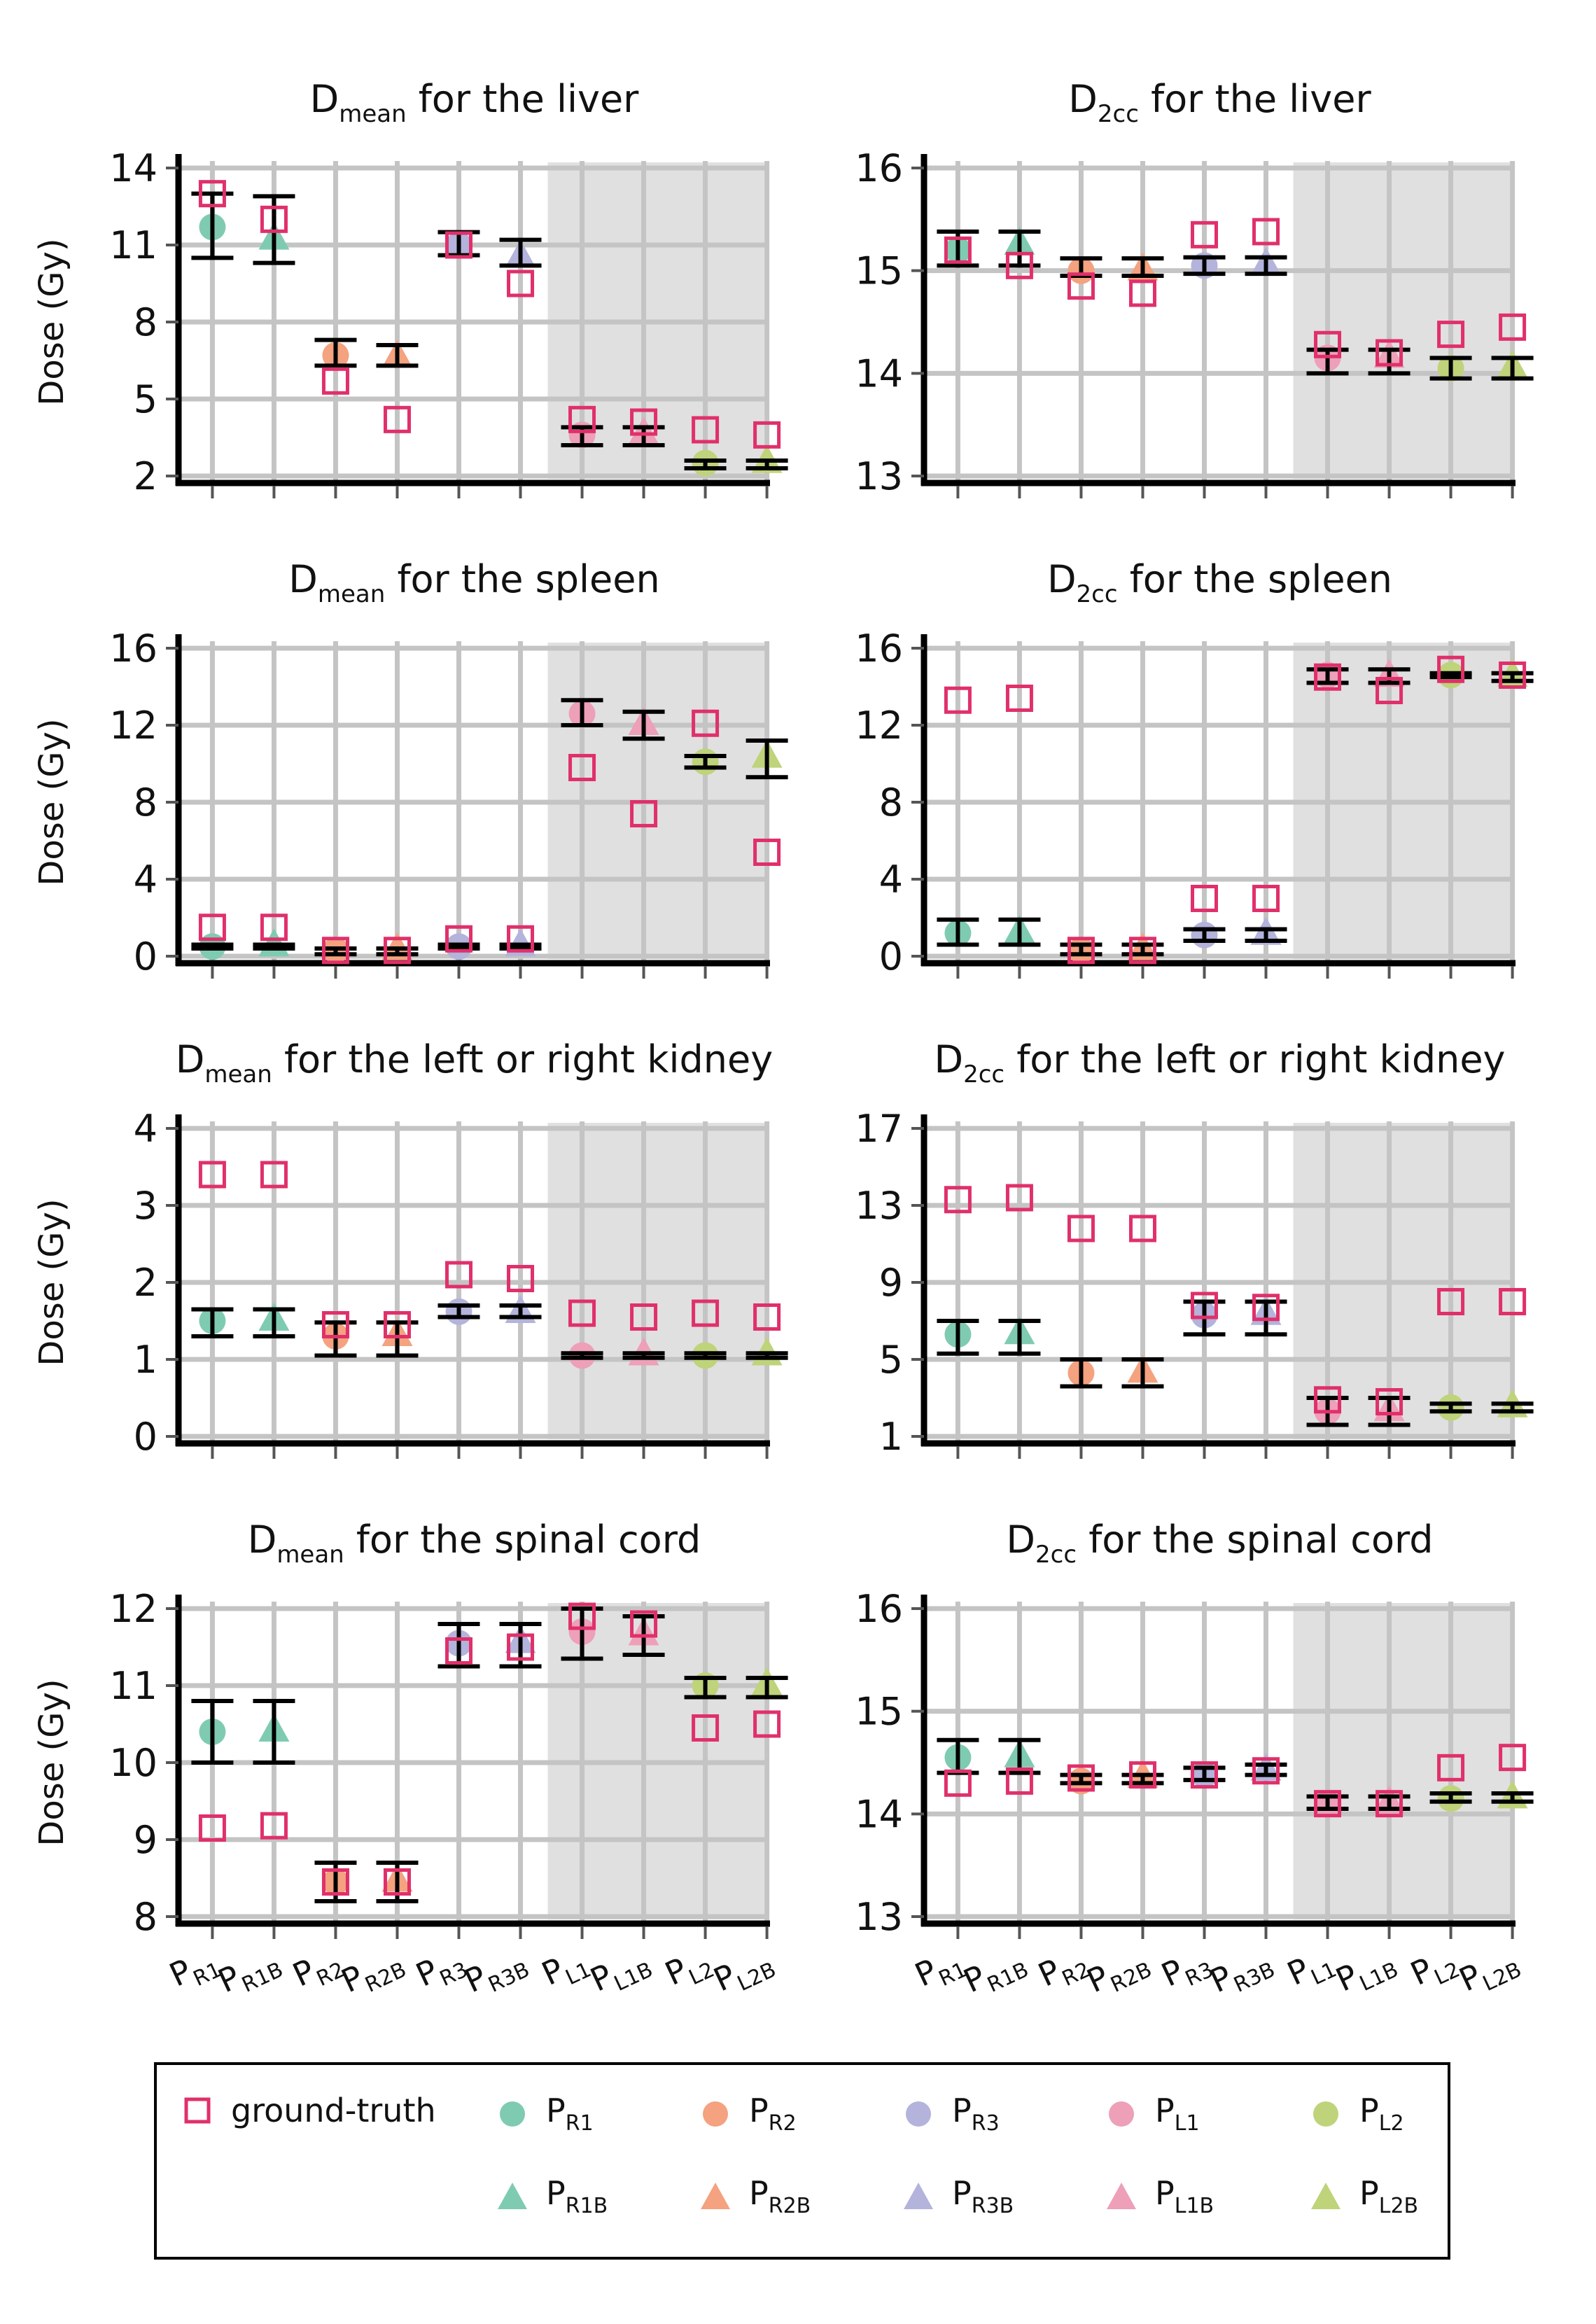 Image resolution: width=1596 pixels, height=2324 pixels. What do you see at coordinates (1357, 2114) in the screenshot?
I see `legend-item-L2: PL2` at bounding box center [1357, 2114].